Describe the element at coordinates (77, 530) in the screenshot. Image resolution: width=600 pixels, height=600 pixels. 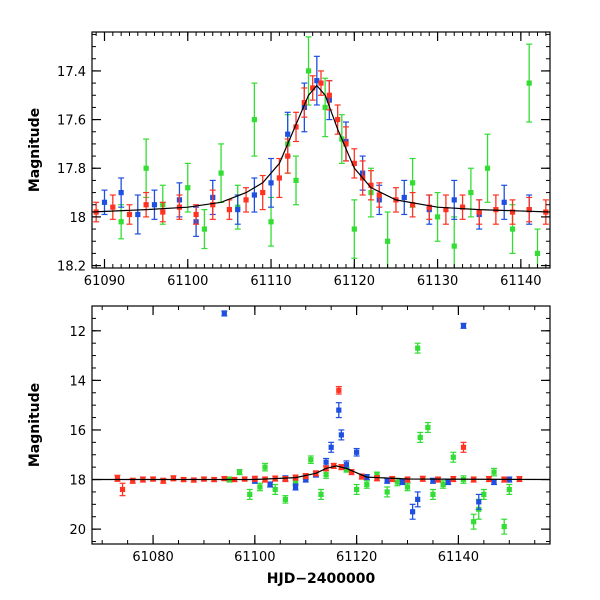
I see `bottom-y-tick-label: 20` at that location.